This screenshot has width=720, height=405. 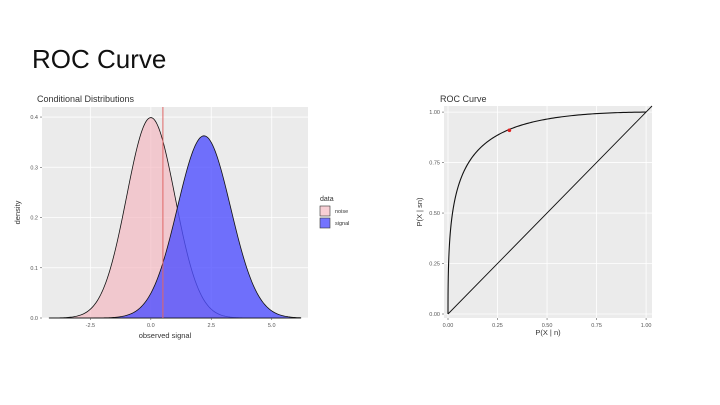 I want to click on right-x-axis-label: P(X | n), so click(x=548, y=332).